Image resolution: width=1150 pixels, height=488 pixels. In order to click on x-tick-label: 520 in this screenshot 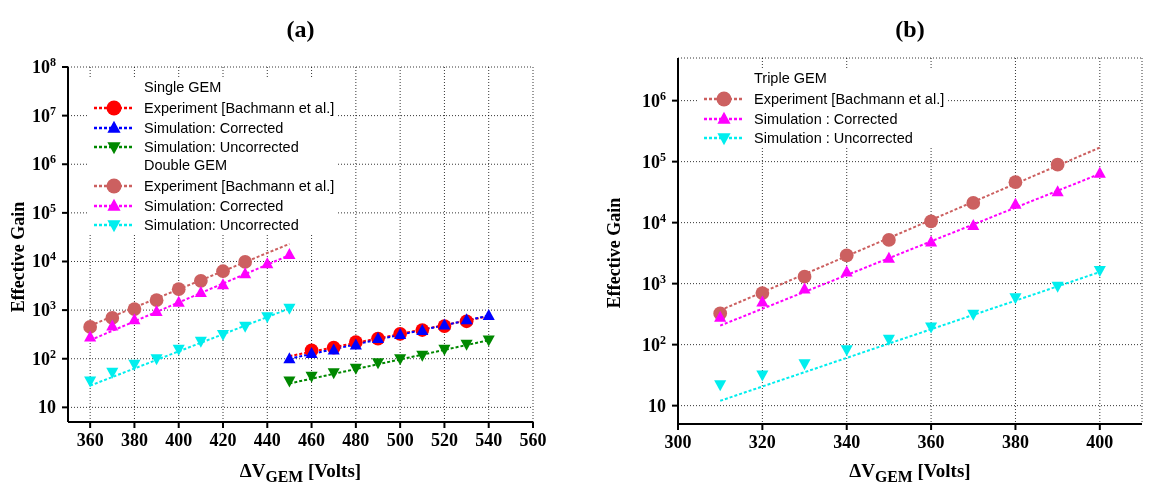, I will do `click(444, 440)`.